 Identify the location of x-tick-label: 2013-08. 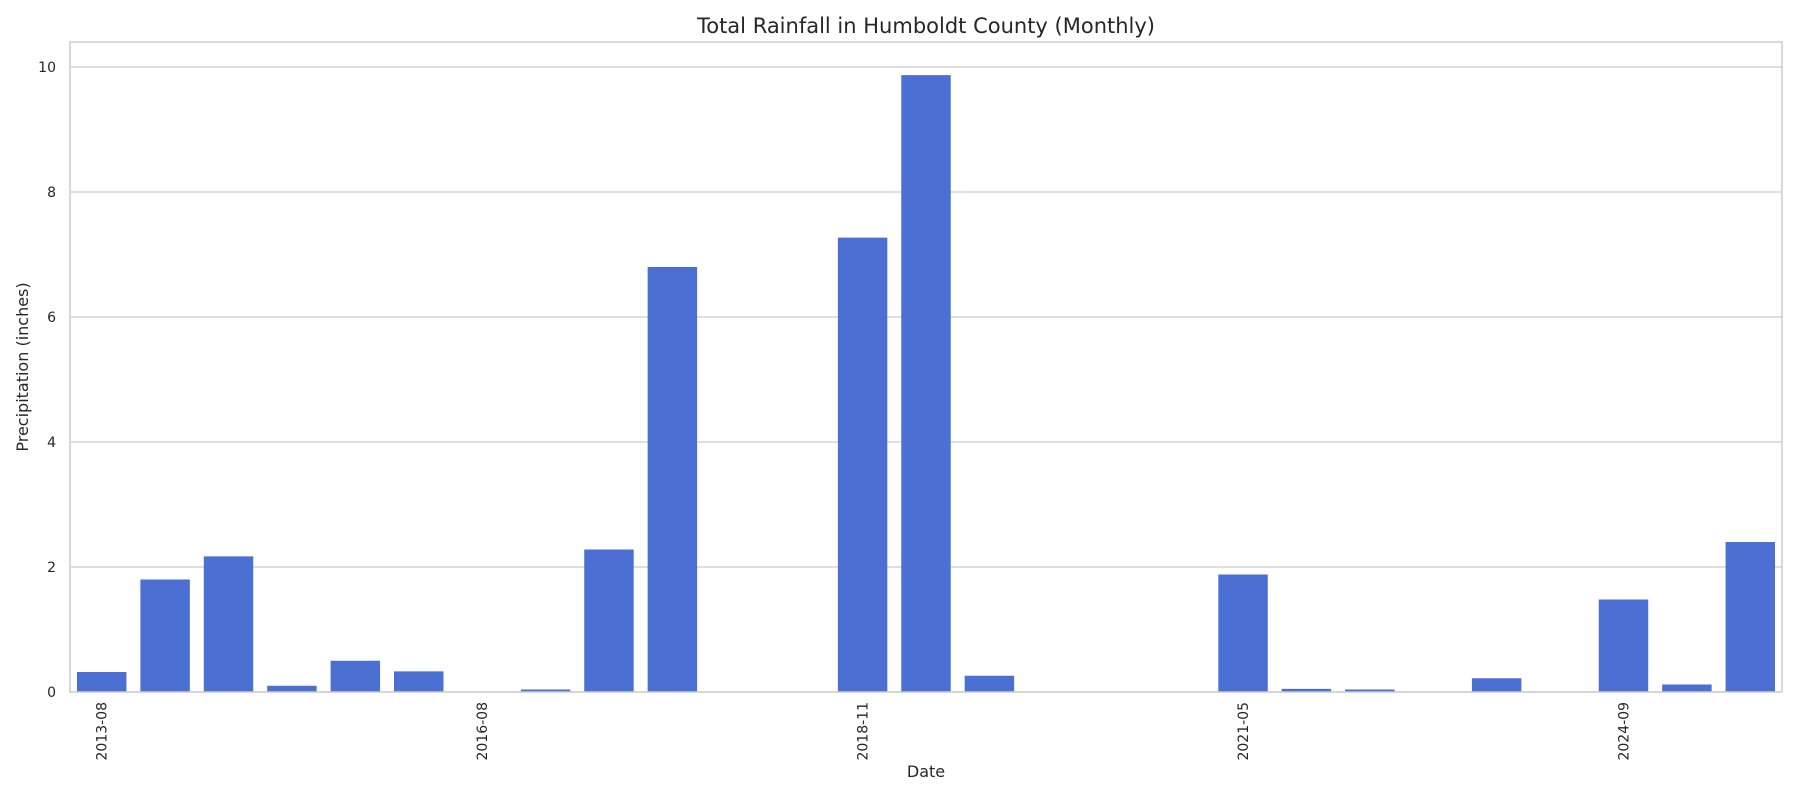
(103, 731).